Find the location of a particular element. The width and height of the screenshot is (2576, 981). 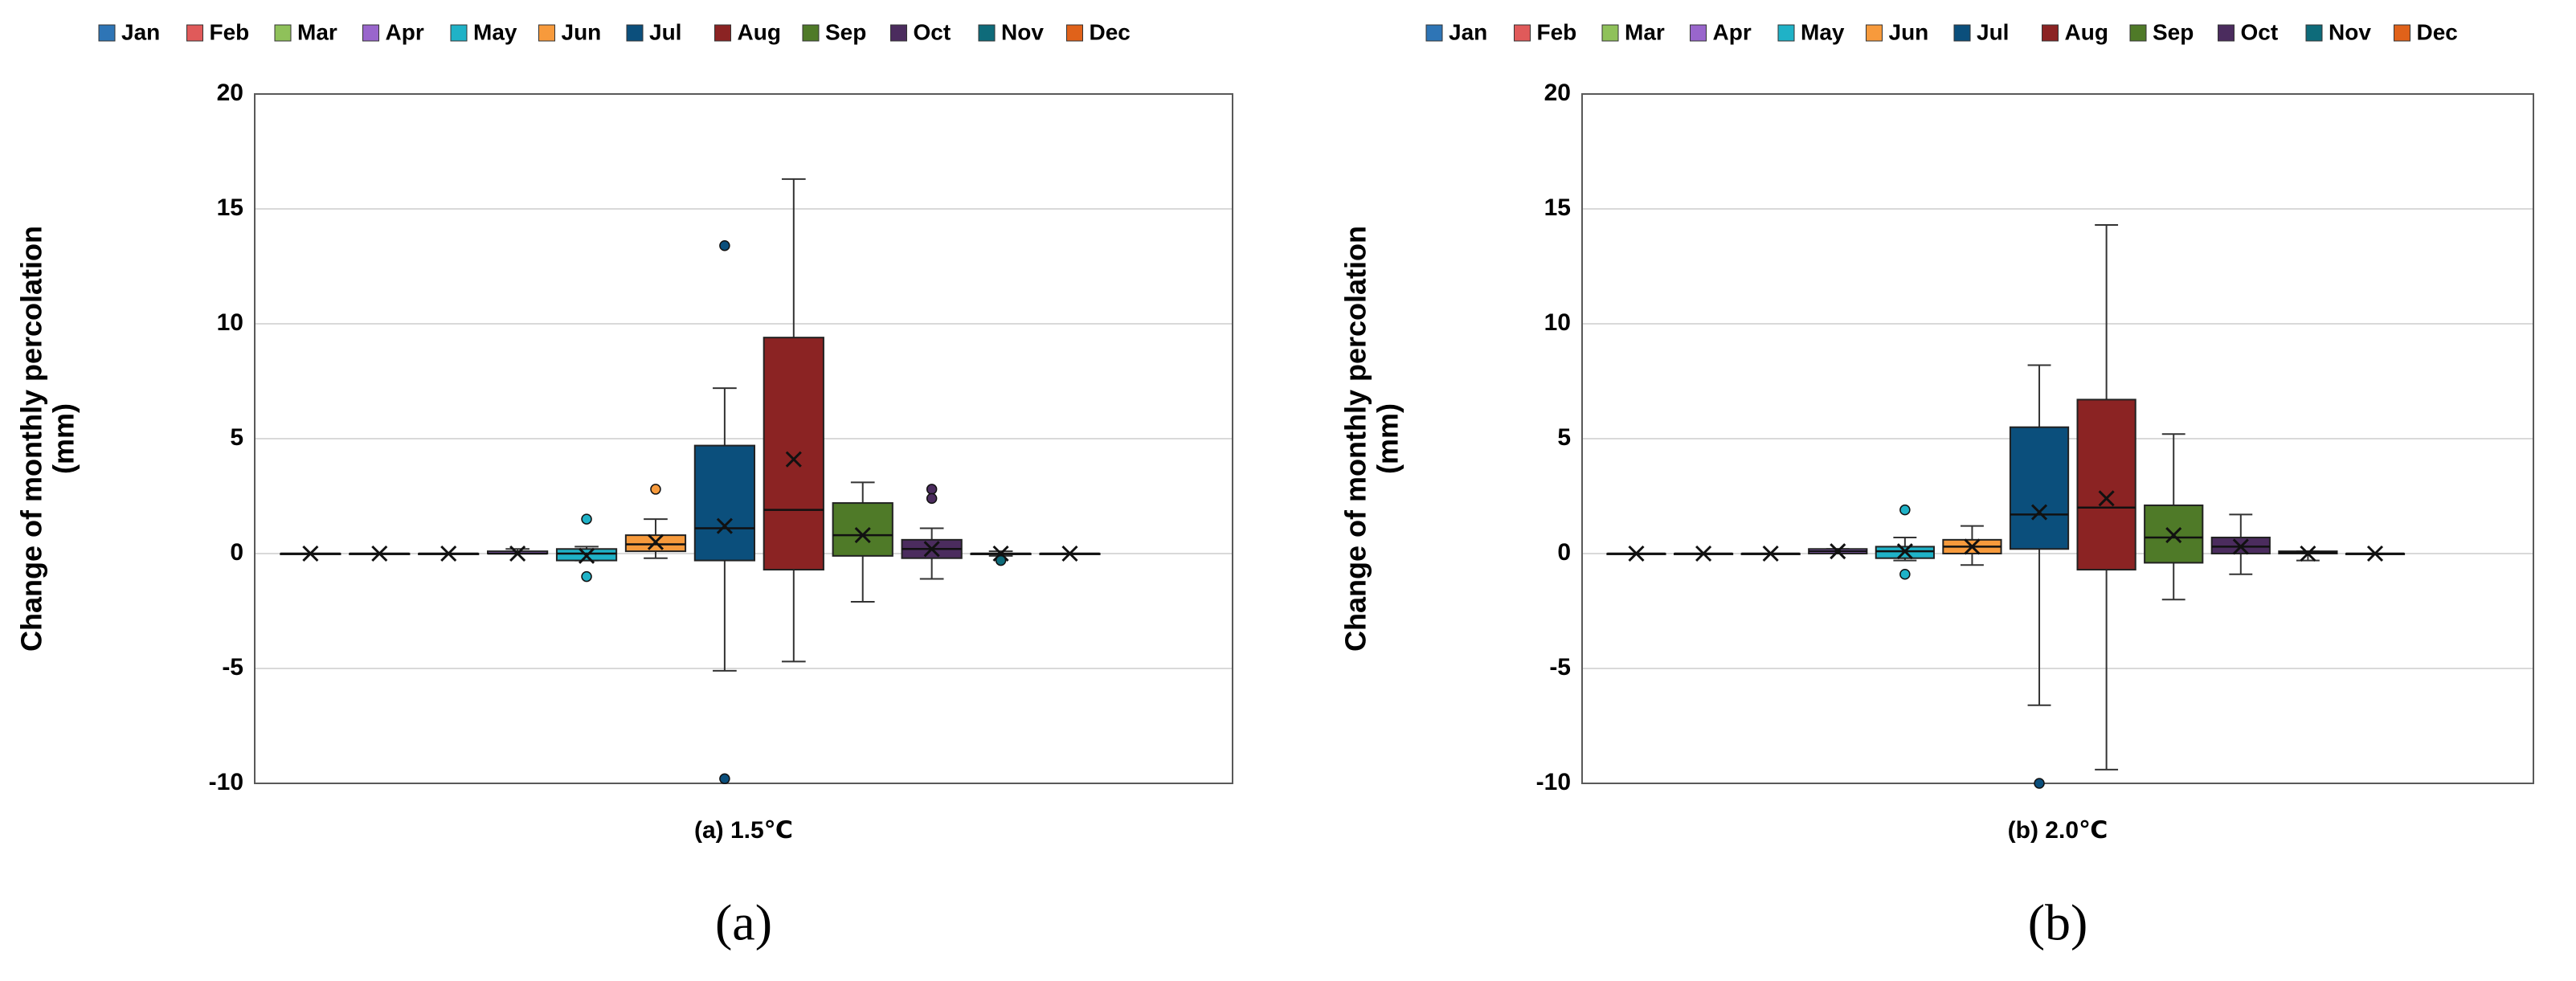

y-axis-label: Change of monthly percolation is located at coordinates (32, 439).